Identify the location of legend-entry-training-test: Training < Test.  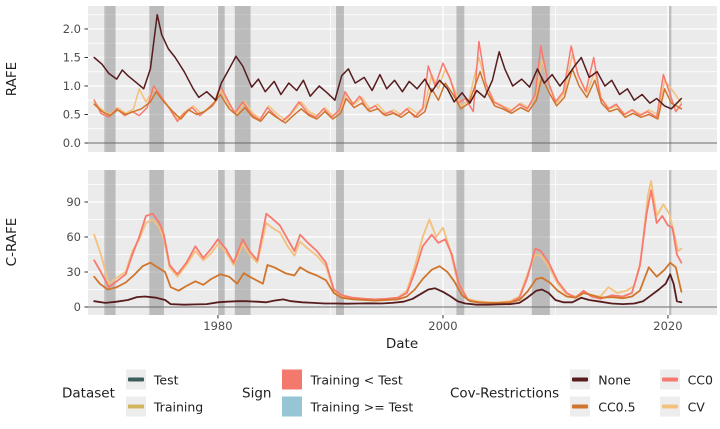
(347, 379).